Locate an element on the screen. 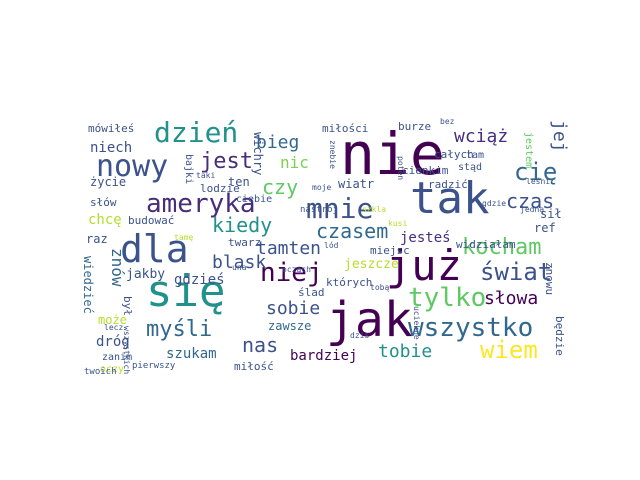 The image size is (640, 480). word: pierwszy is located at coordinates (154, 366).